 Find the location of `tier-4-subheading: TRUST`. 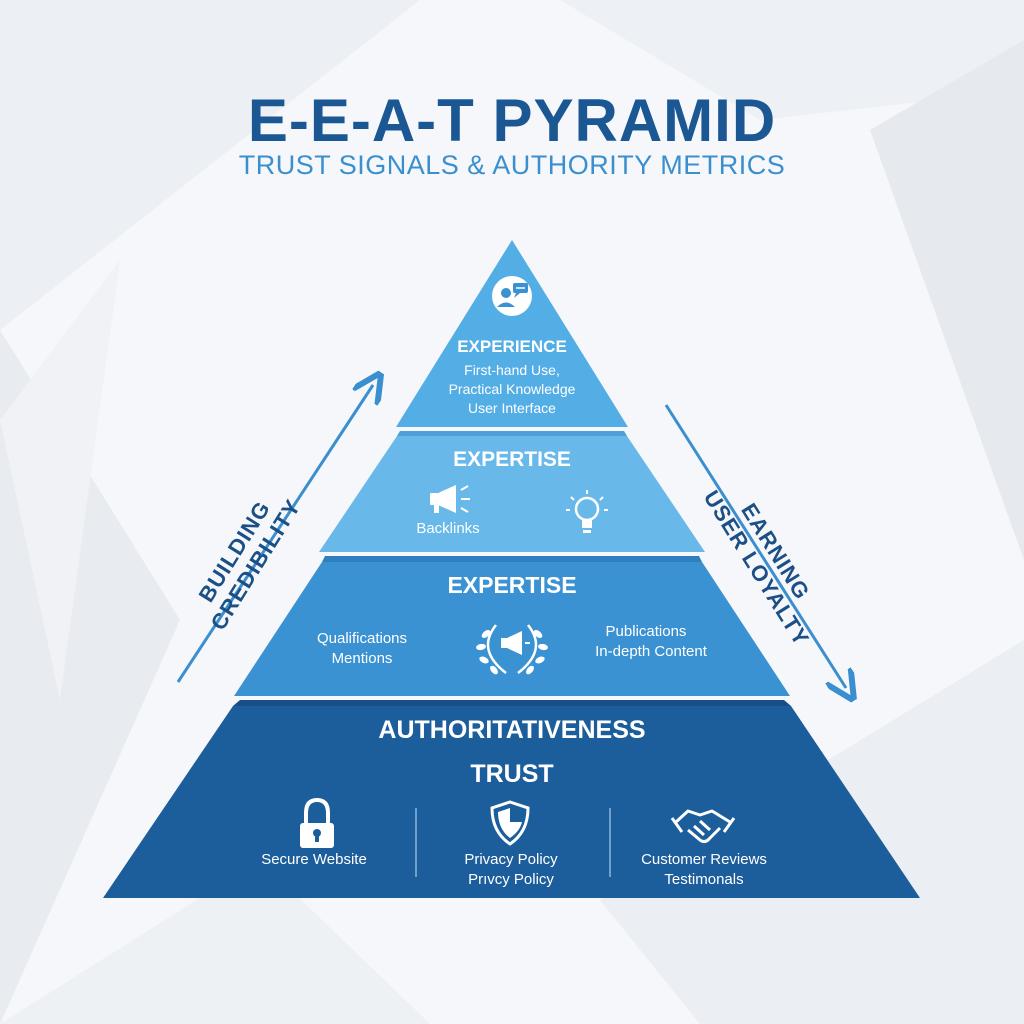

tier-4-subheading: TRUST is located at coordinates (512, 774).